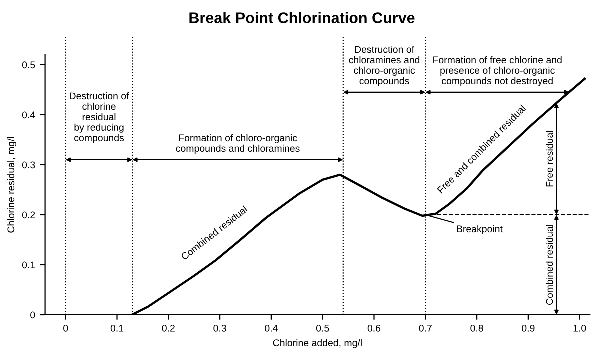 The image size is (604, 350). I want to click on y-tick-label: 0.5, so click(29, 65).